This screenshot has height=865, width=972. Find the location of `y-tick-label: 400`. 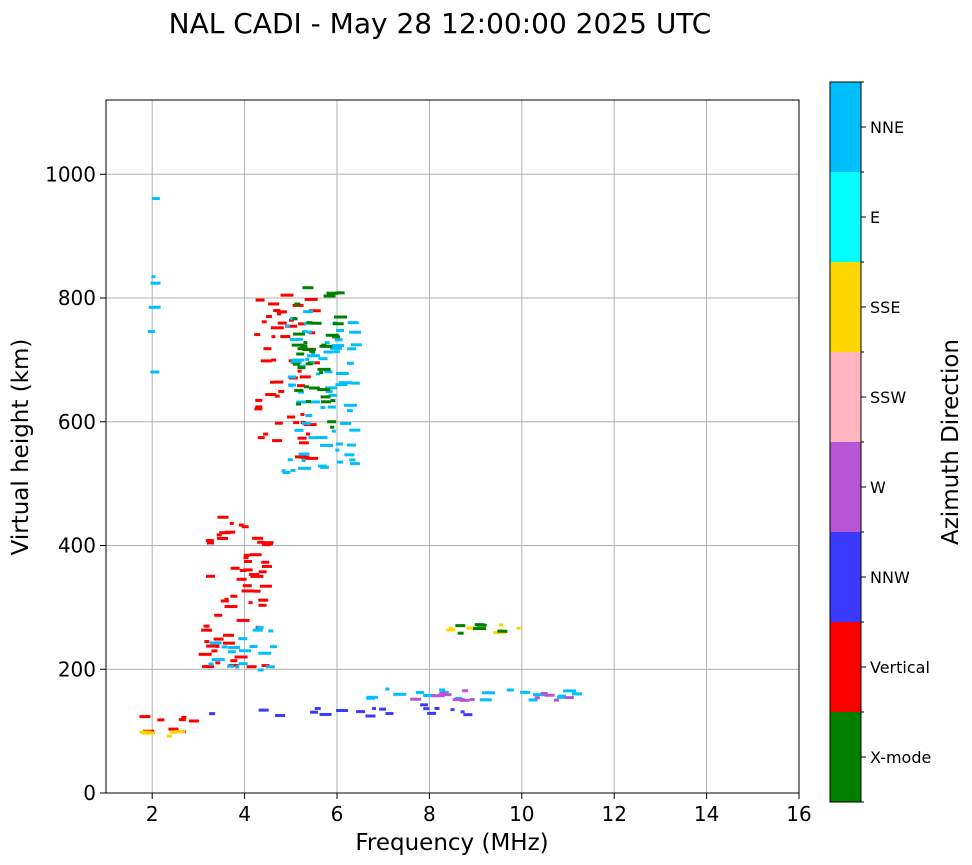

y-tick-label: 400 is located at coordinates (77, 546).